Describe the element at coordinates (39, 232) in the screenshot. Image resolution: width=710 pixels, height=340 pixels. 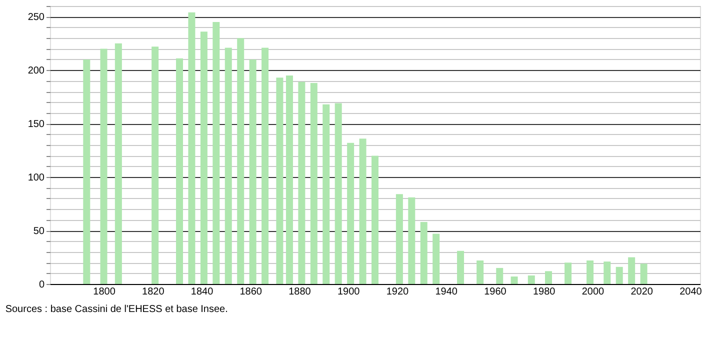
I see `y-tick-label: 50` at that location.